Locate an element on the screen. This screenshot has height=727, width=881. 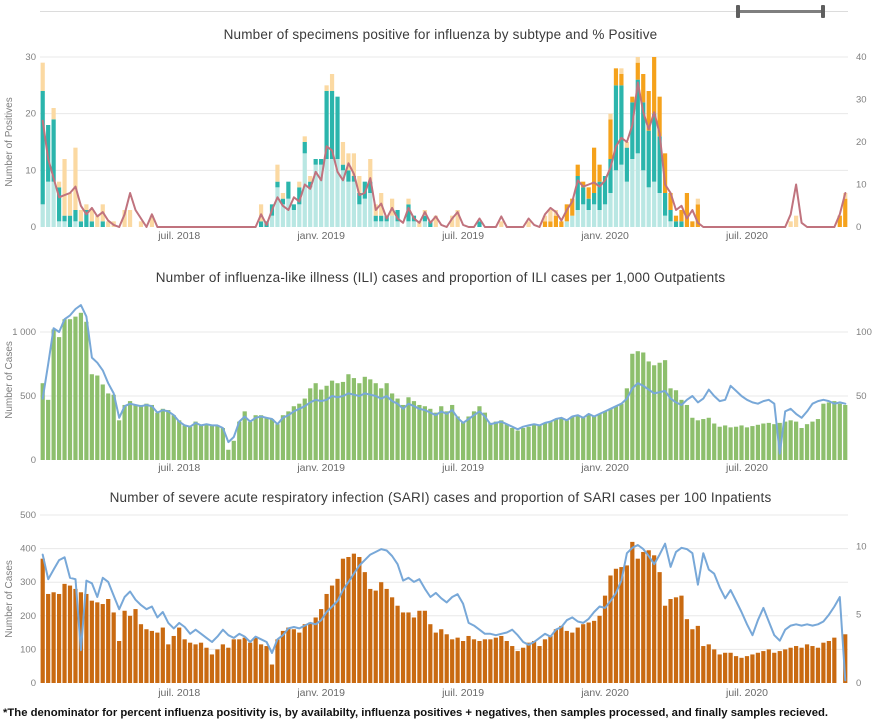
zoom-slider-track is located at coordinates (444, 11).